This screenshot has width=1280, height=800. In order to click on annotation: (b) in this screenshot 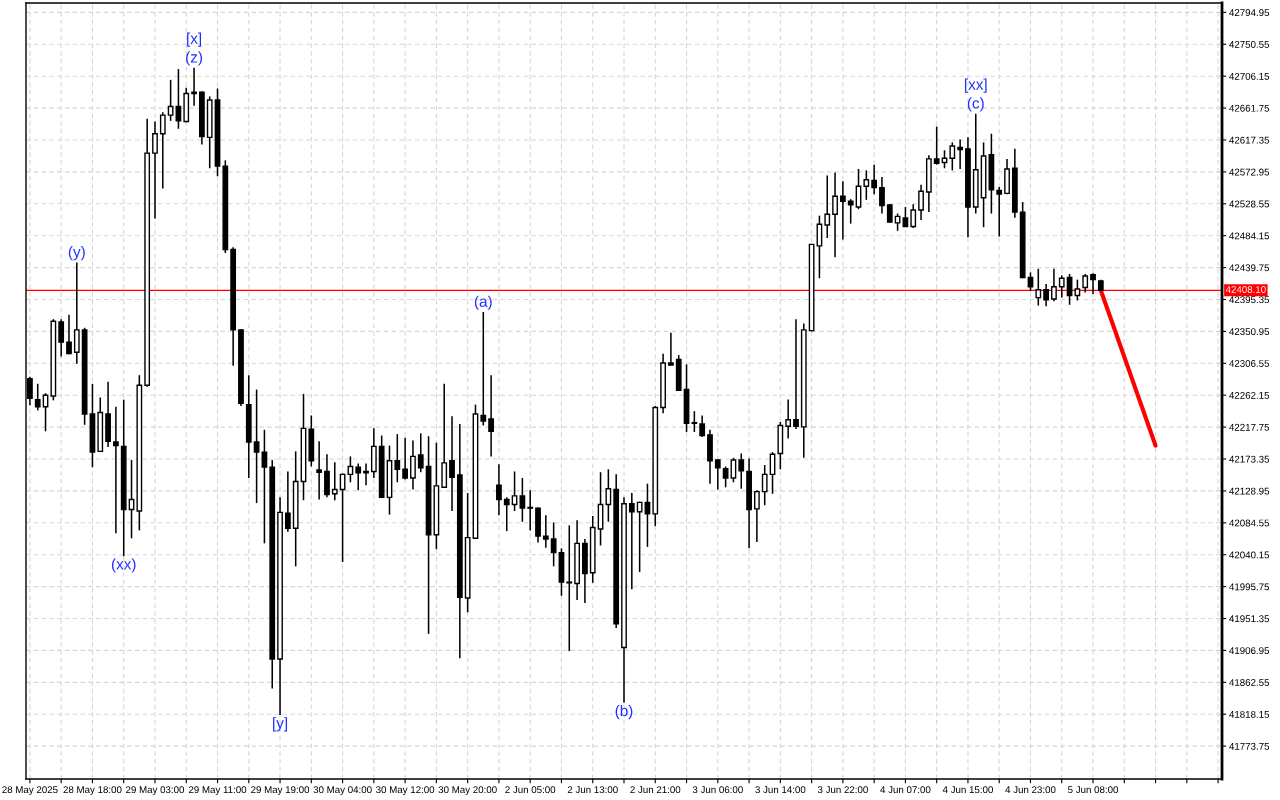, I will do `click(624, 712)`.